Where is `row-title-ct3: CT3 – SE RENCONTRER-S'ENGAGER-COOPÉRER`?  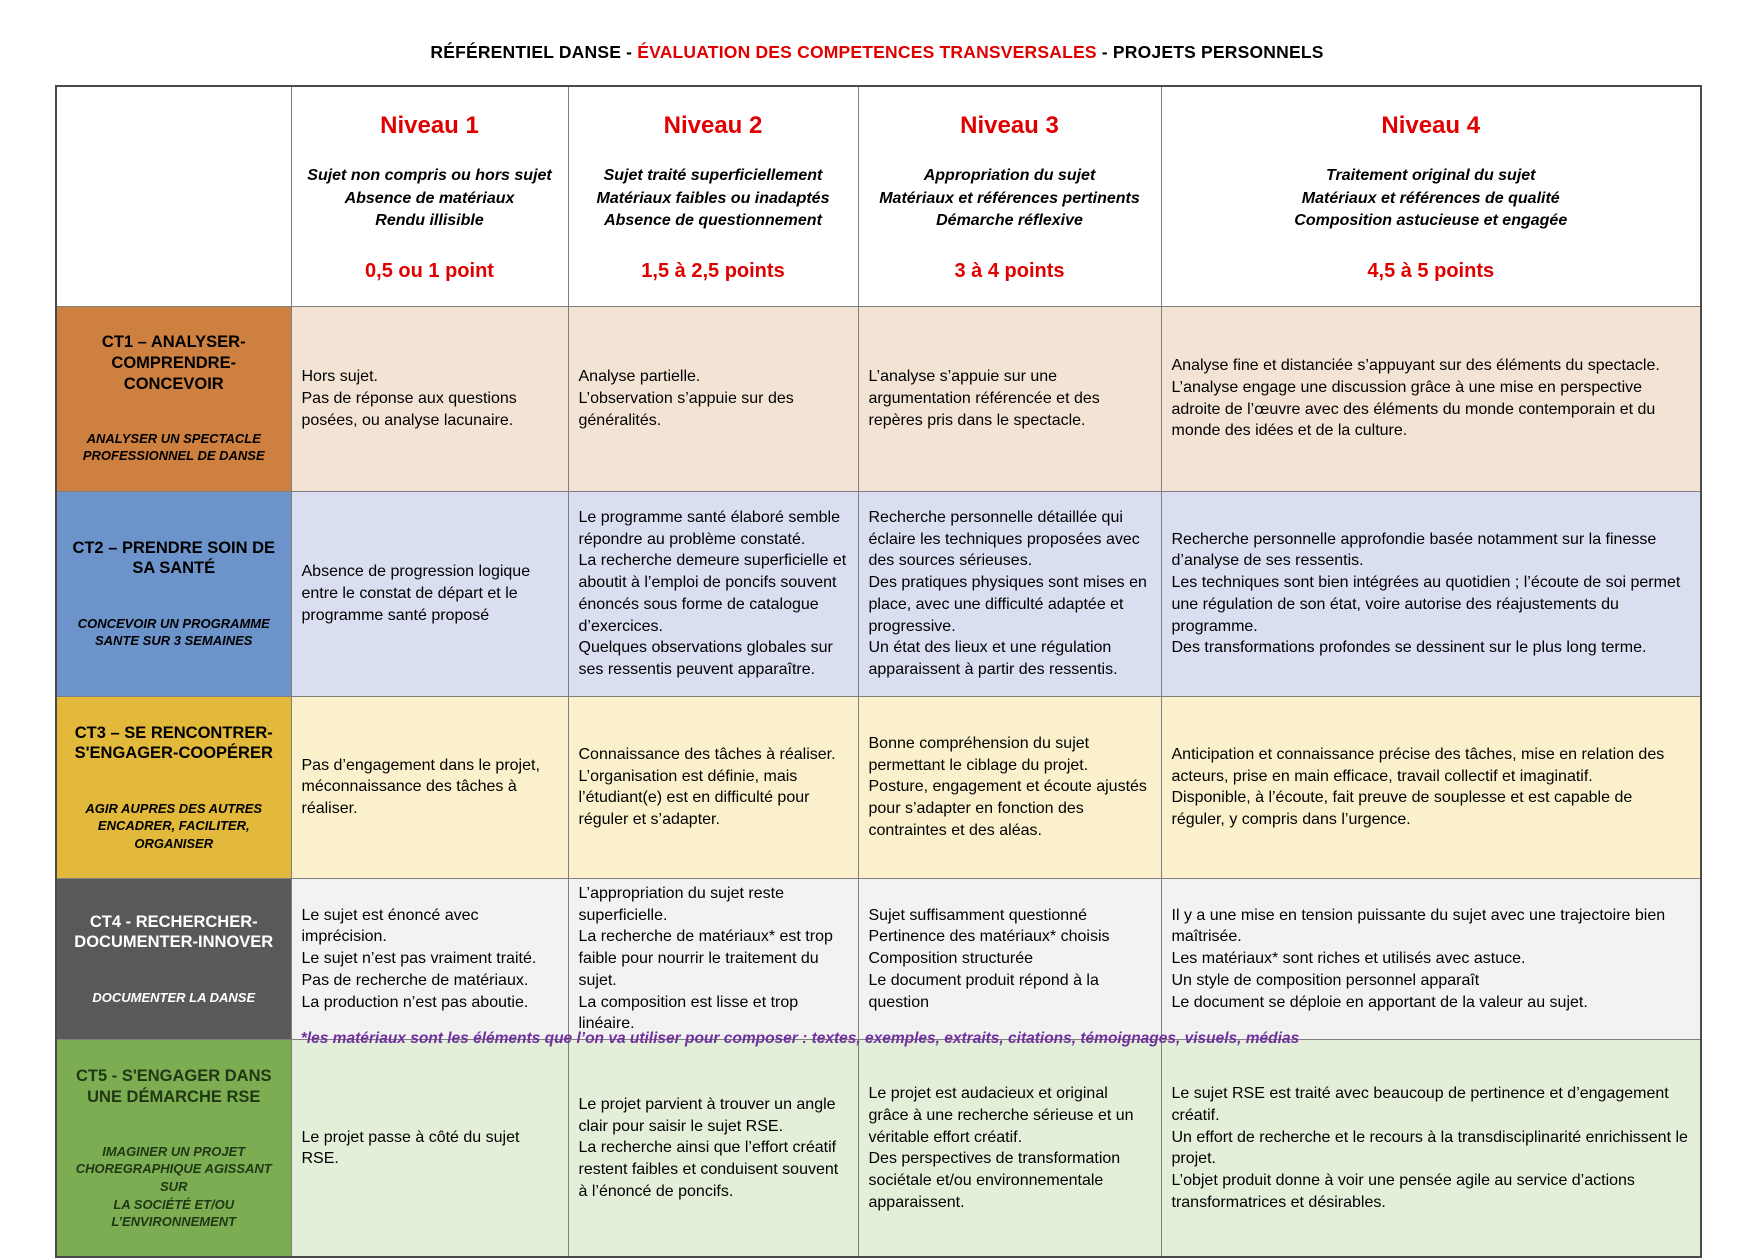 row-title-ct3: CT3 – SE RENCONTRER-S'ENGAGER-COOPÉRER is located at coordinates (173, 743).